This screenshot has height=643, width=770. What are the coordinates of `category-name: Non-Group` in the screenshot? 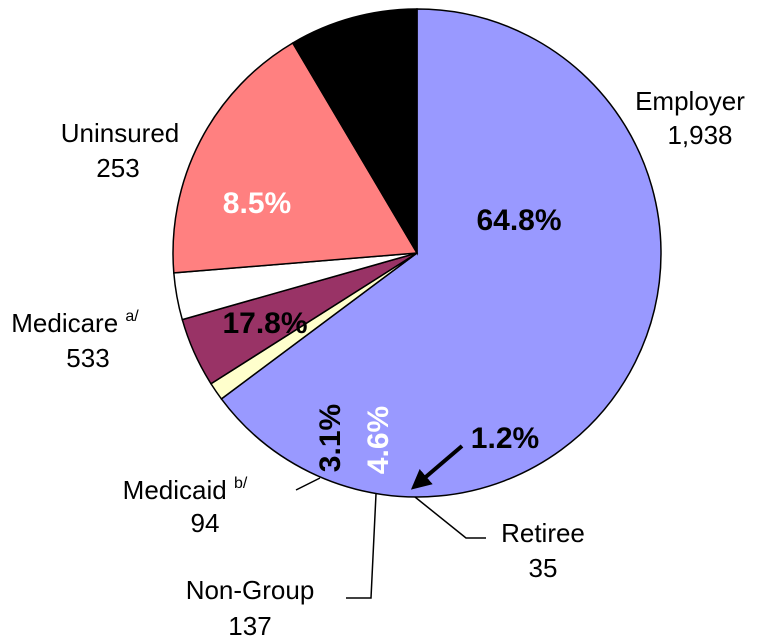 It's located at (250, 590).